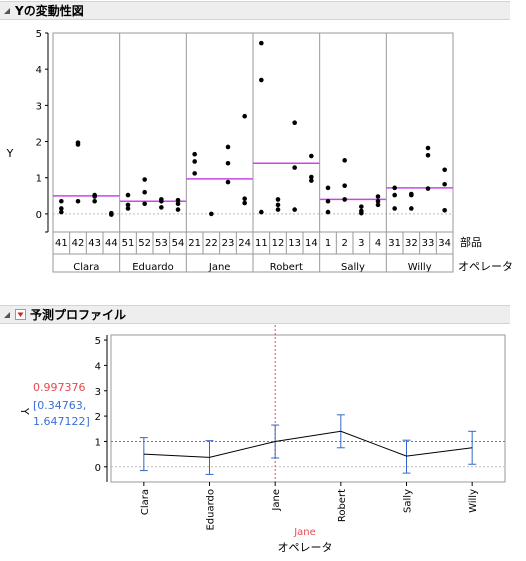 The width and height of the screenshot is (526, 561). I want to click on part-label: 42, so click(78, 243).